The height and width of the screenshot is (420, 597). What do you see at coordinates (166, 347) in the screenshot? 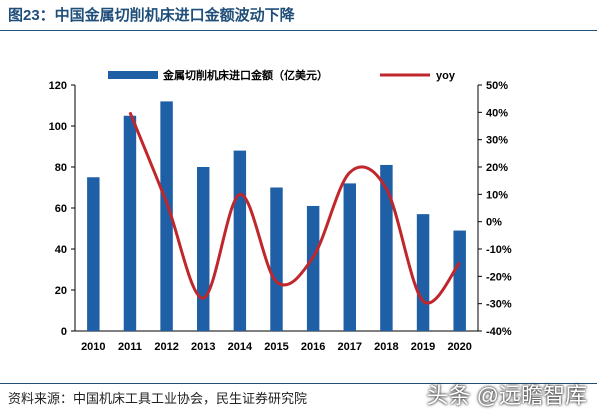
I see `x-tick-label: 2012` at bounding box center [166, 347].